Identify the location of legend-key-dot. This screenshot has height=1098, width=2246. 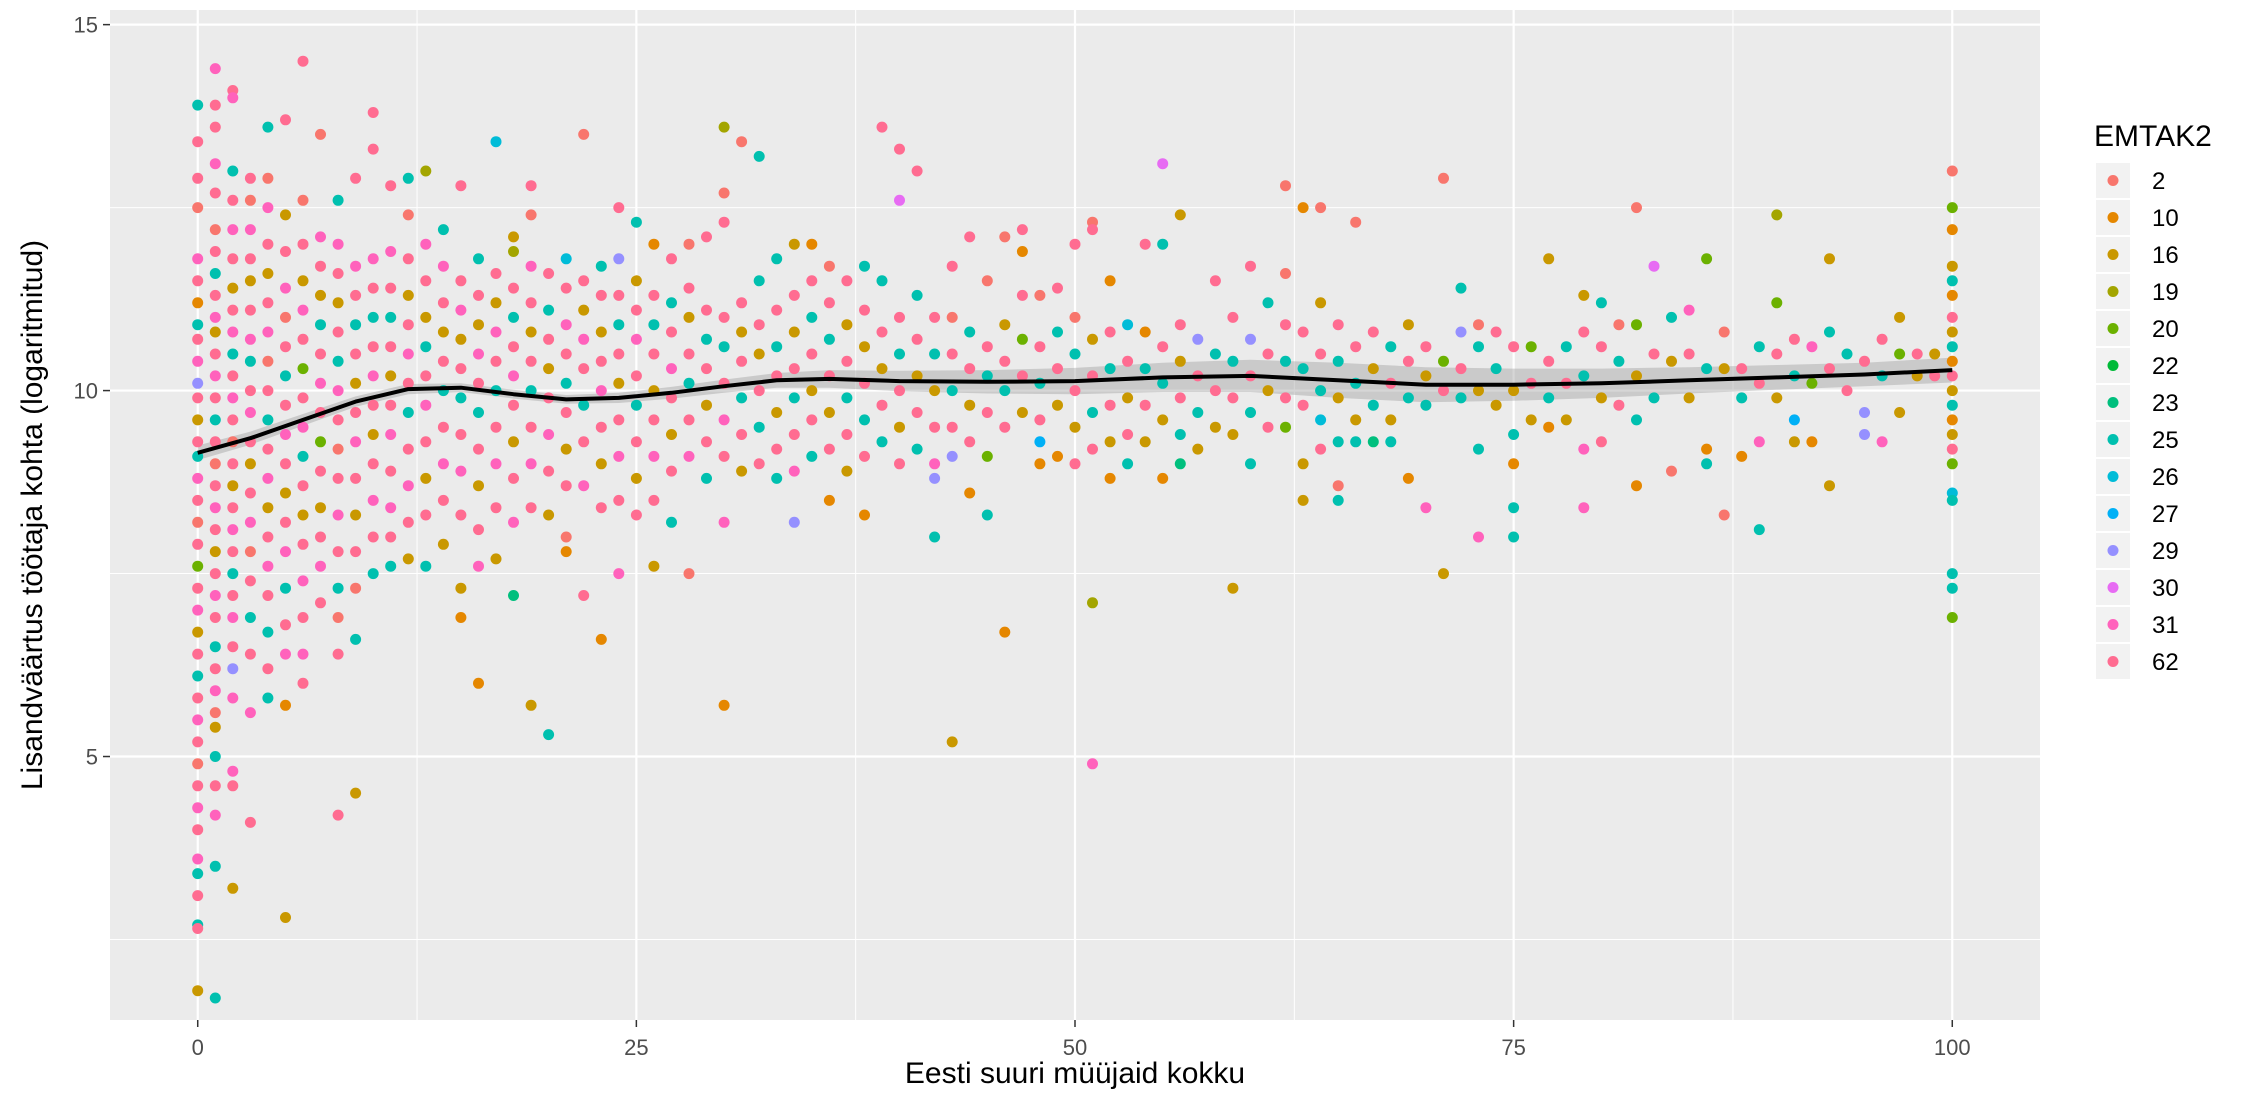
(2113, 291).